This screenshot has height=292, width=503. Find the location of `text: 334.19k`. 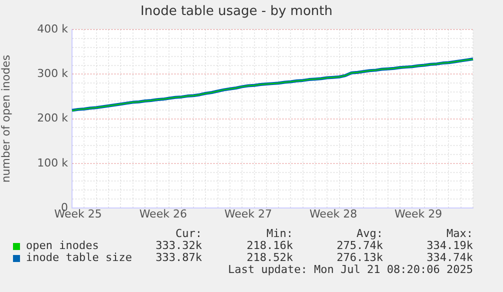

text: 334.19k is located at coordinates (449, 245).